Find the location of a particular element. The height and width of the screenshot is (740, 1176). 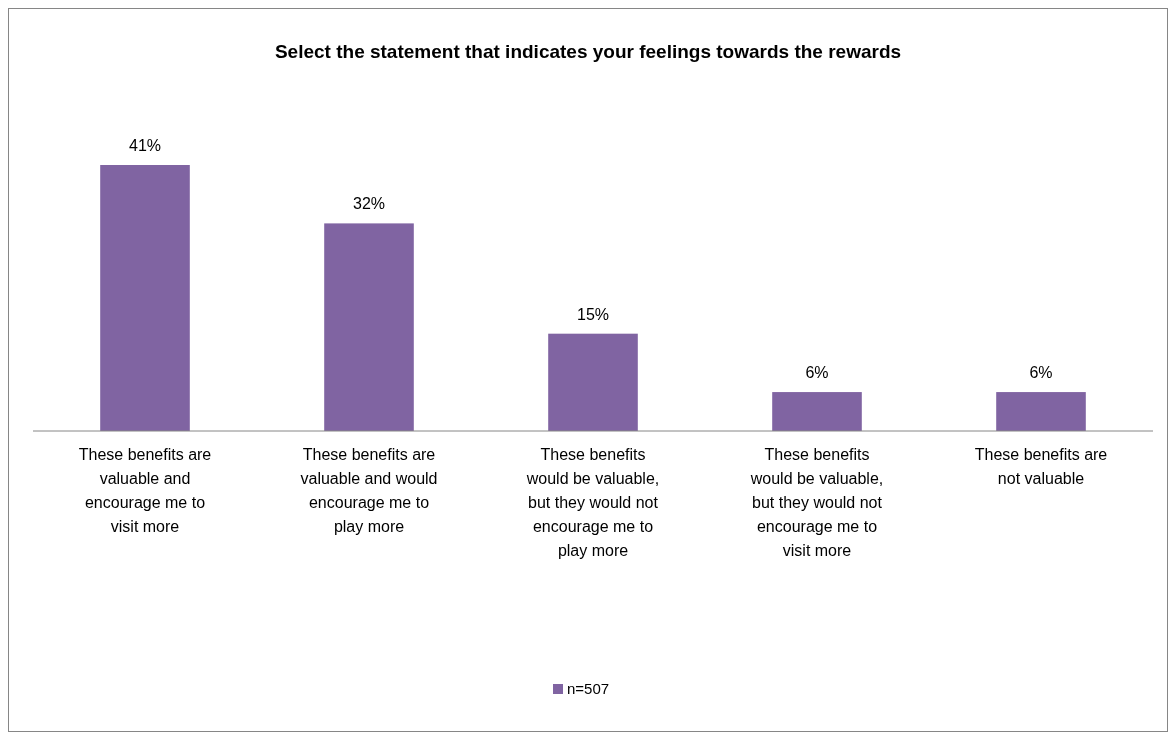

data-label: 32% is located at coordinates (369, 204).